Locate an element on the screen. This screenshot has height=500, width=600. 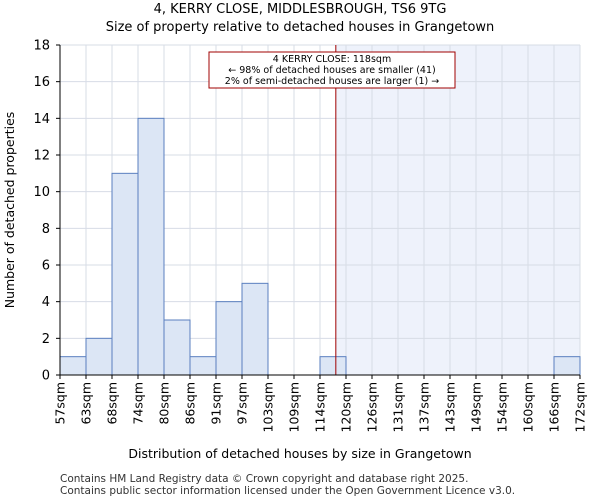
x-tick-label: 172sqm is located at coordinates (580, 407).